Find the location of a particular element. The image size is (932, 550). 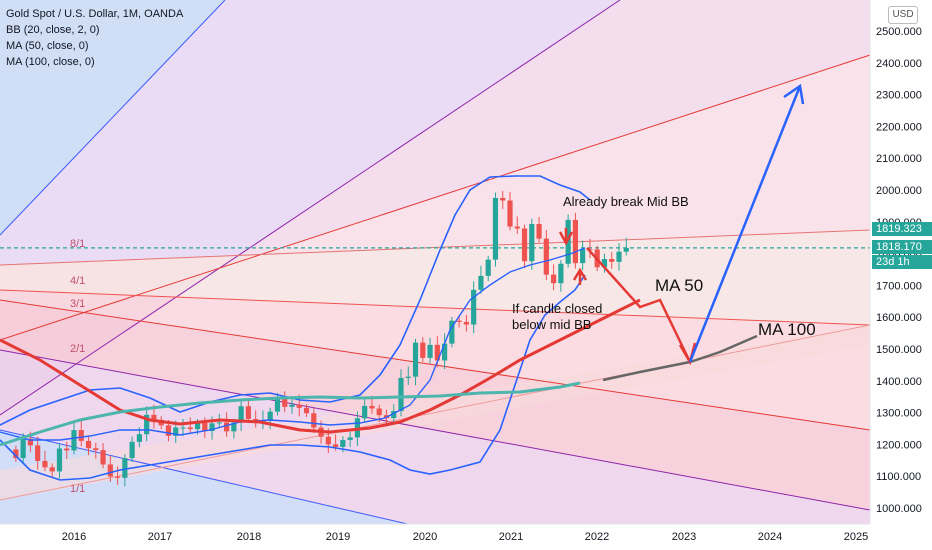

price-axis-panel is located at coordinates (901, 275).